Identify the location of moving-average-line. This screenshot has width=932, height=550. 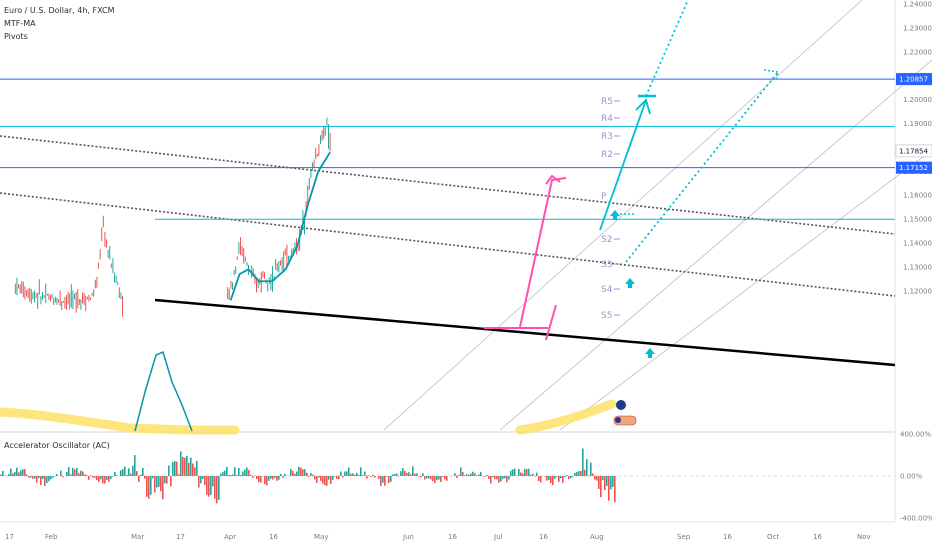
(280, 226).